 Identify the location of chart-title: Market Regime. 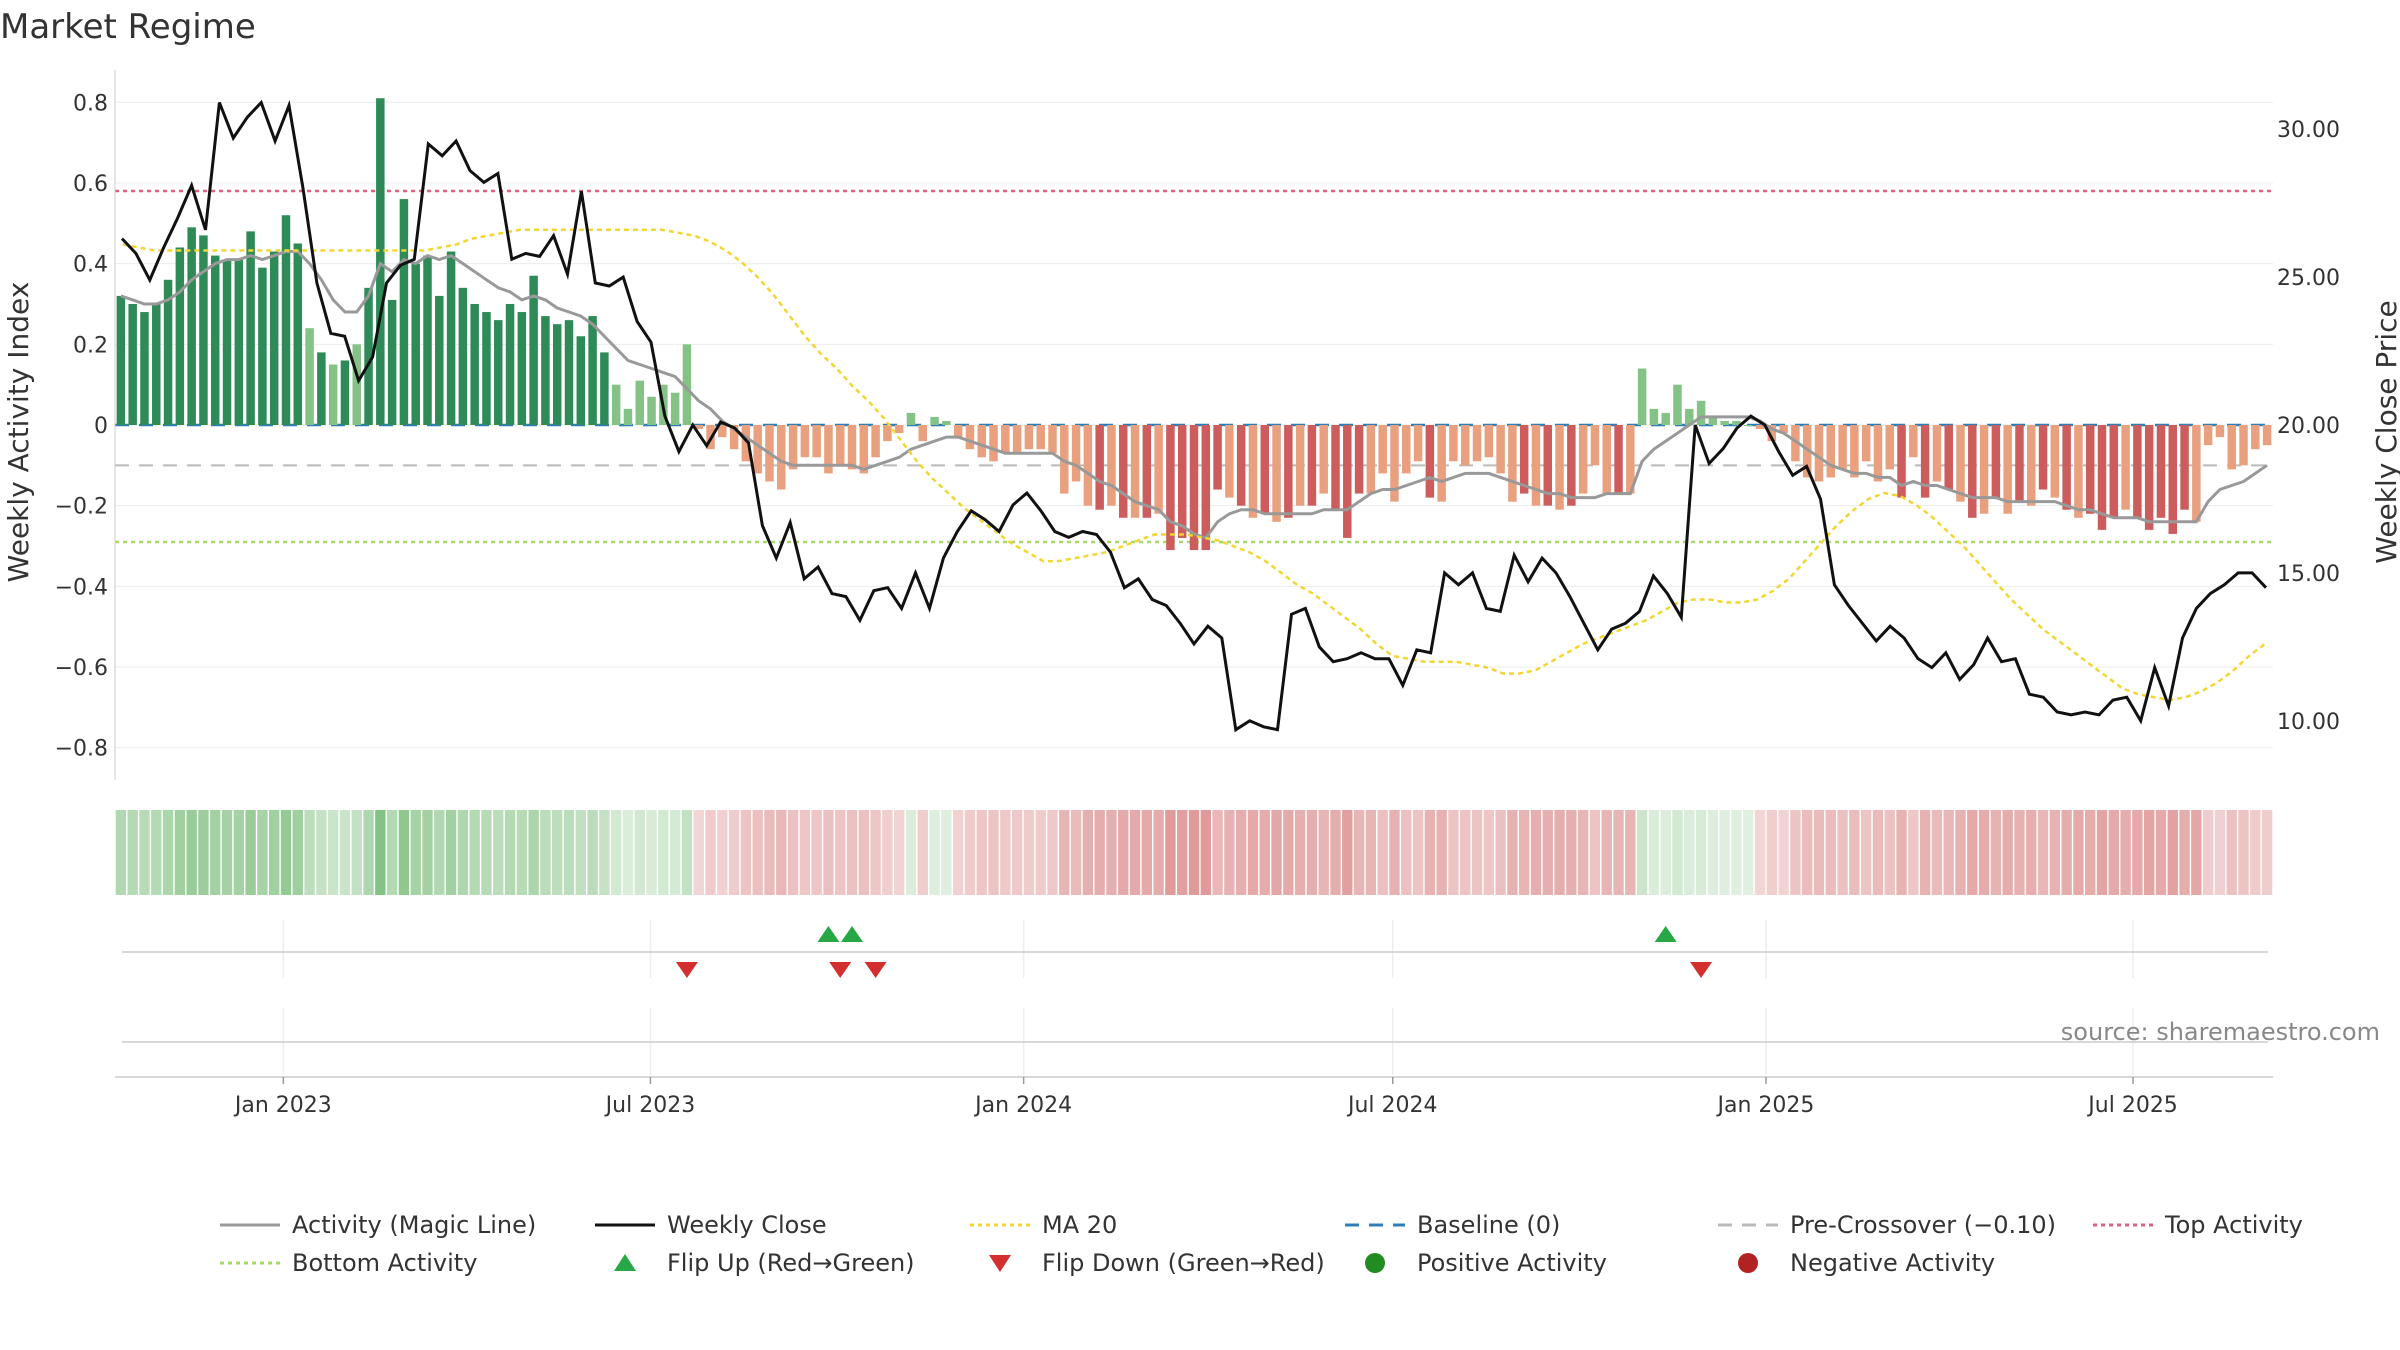
(128, 27).